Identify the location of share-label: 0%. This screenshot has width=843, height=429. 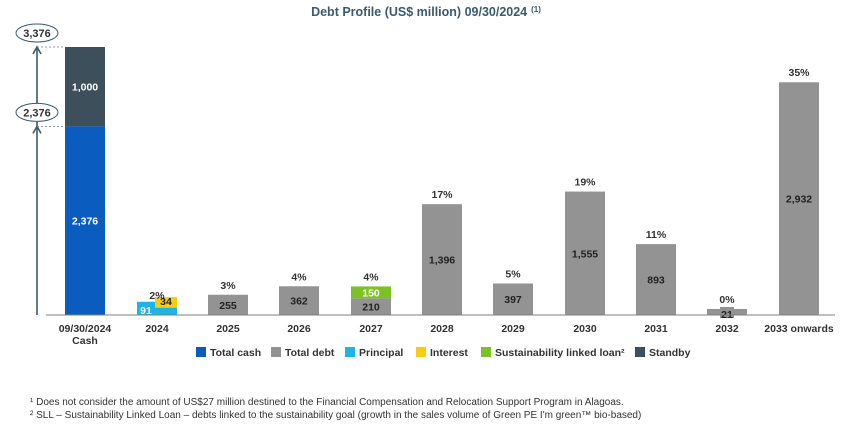
(727, 300).